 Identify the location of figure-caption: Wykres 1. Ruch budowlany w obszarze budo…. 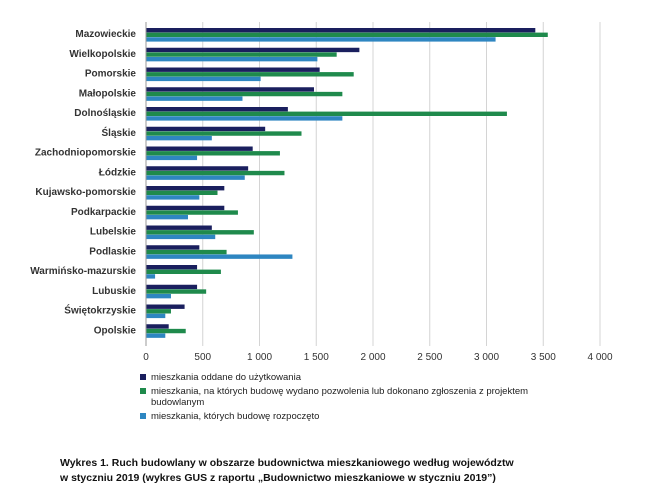
(340, 471).